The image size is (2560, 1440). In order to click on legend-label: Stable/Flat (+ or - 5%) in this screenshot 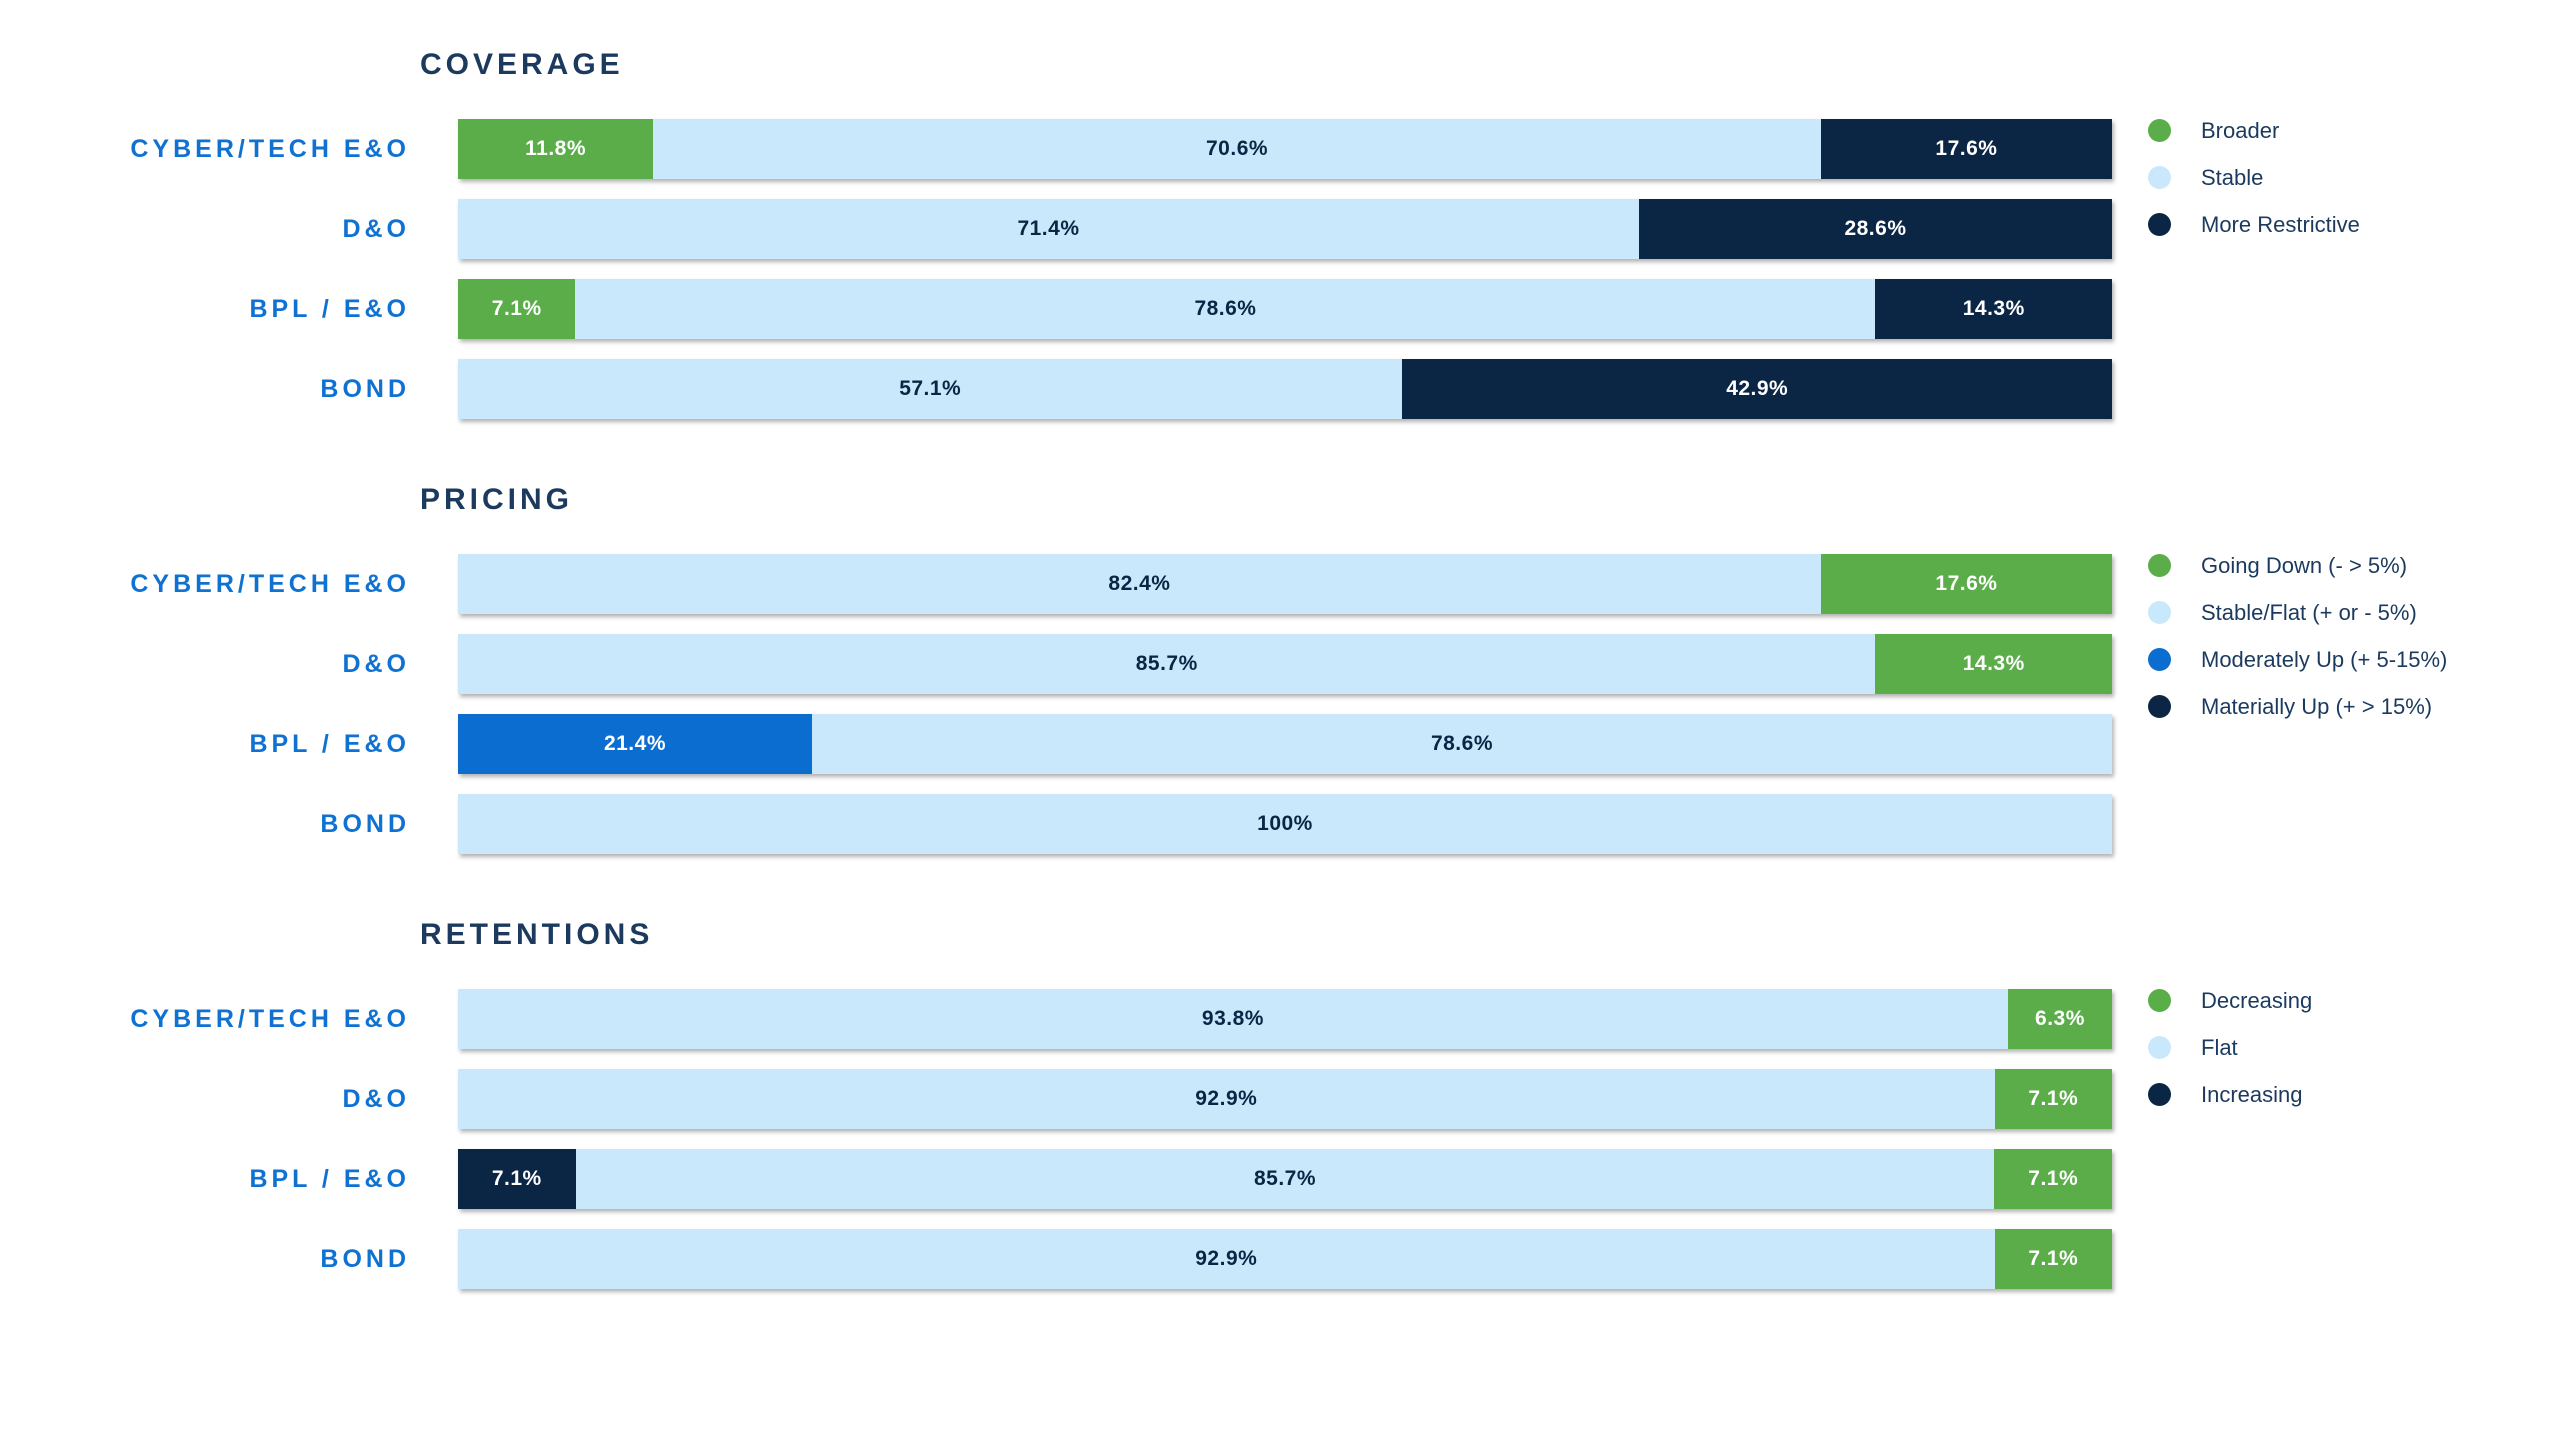, I will do `click(2309, 612)`.